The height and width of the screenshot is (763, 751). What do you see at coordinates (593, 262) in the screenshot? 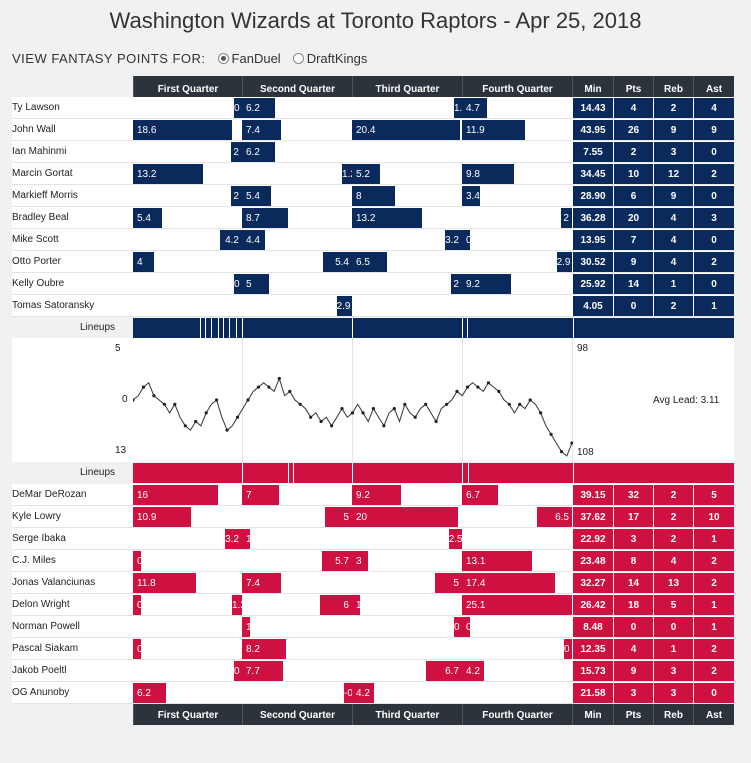
I see `away-stat-min: 30.52` at bounding box center [593, 262].